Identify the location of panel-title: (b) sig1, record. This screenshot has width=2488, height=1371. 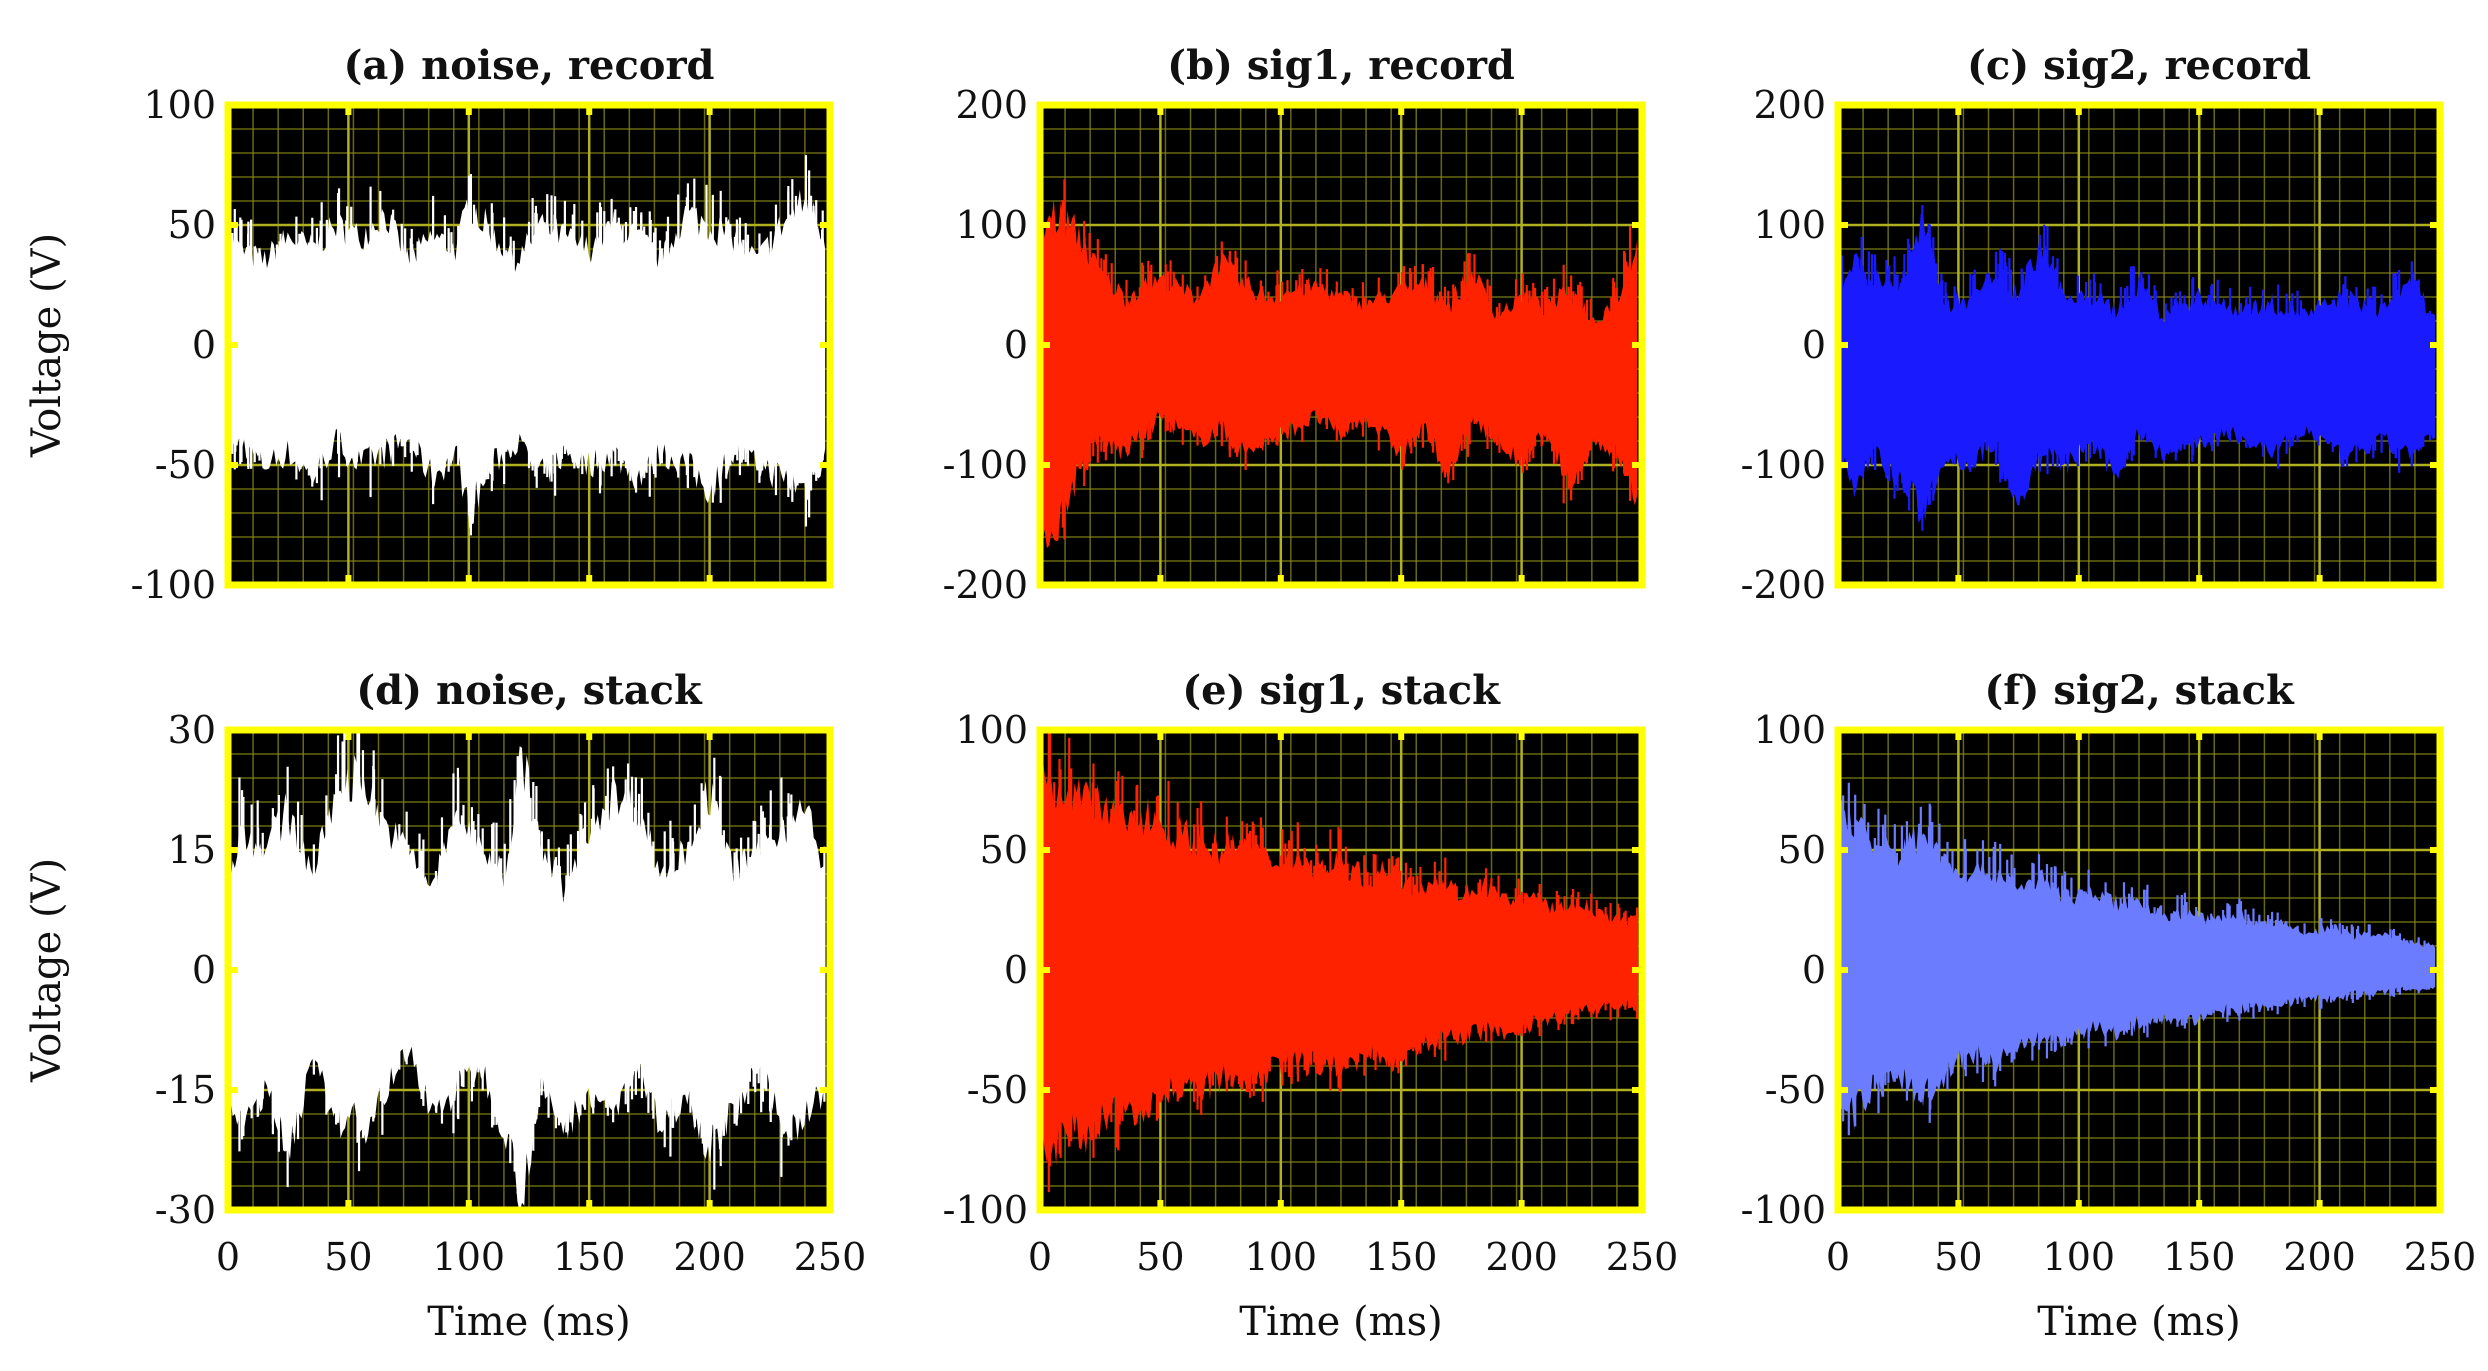
(1341, 65).